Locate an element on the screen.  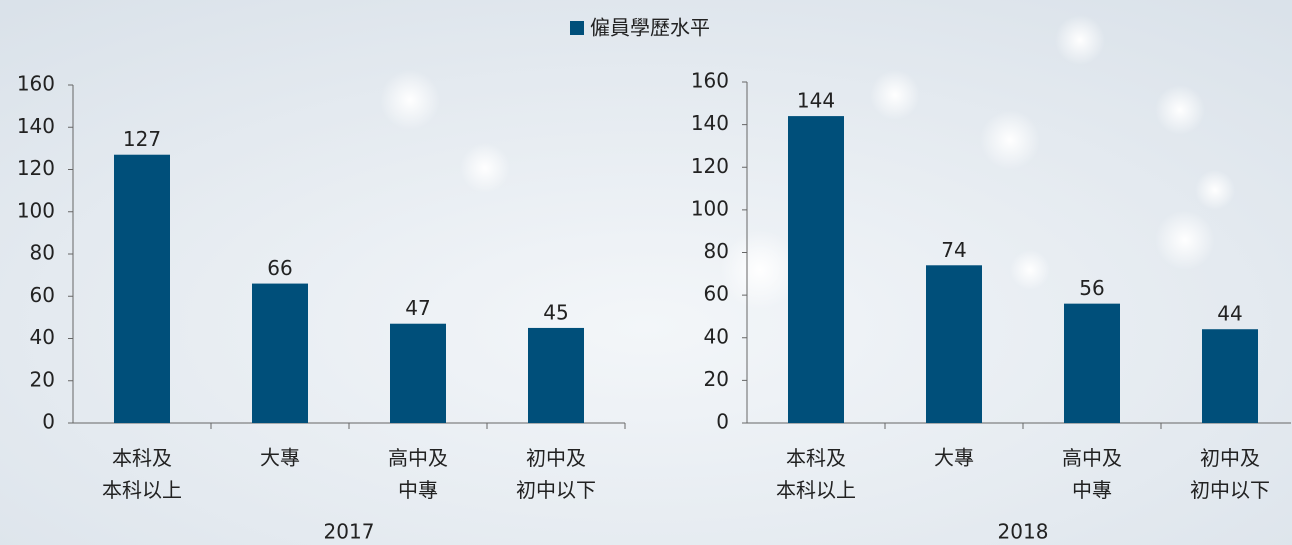
value-label: 45 is located at coordinates (555, 312).